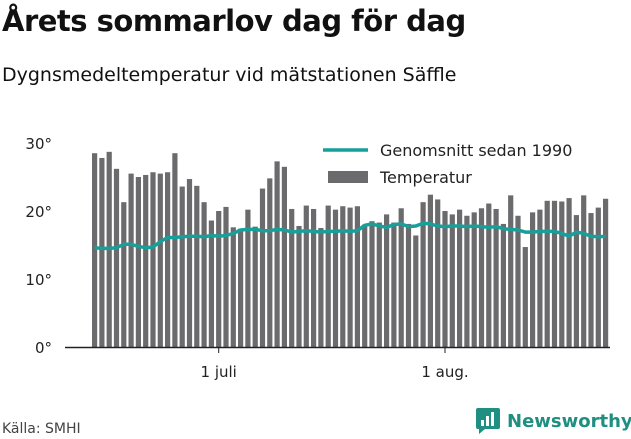  What do you see at coordinates (38, 144) in the screenshot?
I see `y-tick-label: 30°` at bounding box center [38, 144].